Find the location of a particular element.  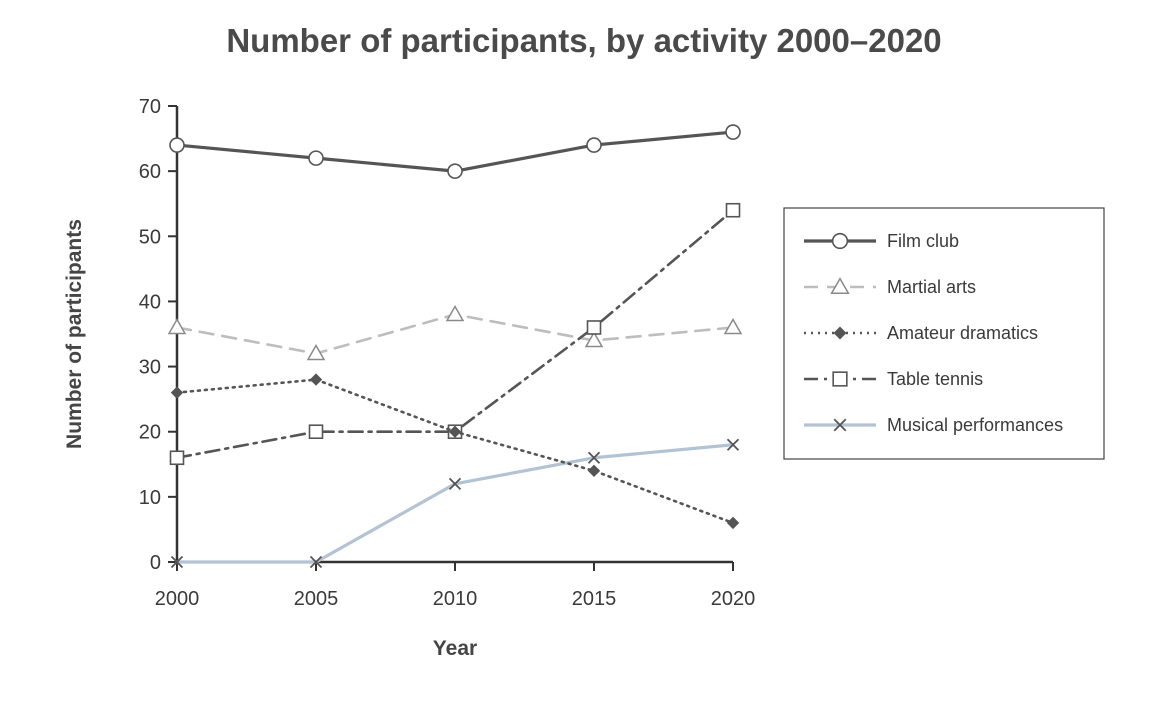

x-tick-label: 2000 is located at coordinates (177, 599).